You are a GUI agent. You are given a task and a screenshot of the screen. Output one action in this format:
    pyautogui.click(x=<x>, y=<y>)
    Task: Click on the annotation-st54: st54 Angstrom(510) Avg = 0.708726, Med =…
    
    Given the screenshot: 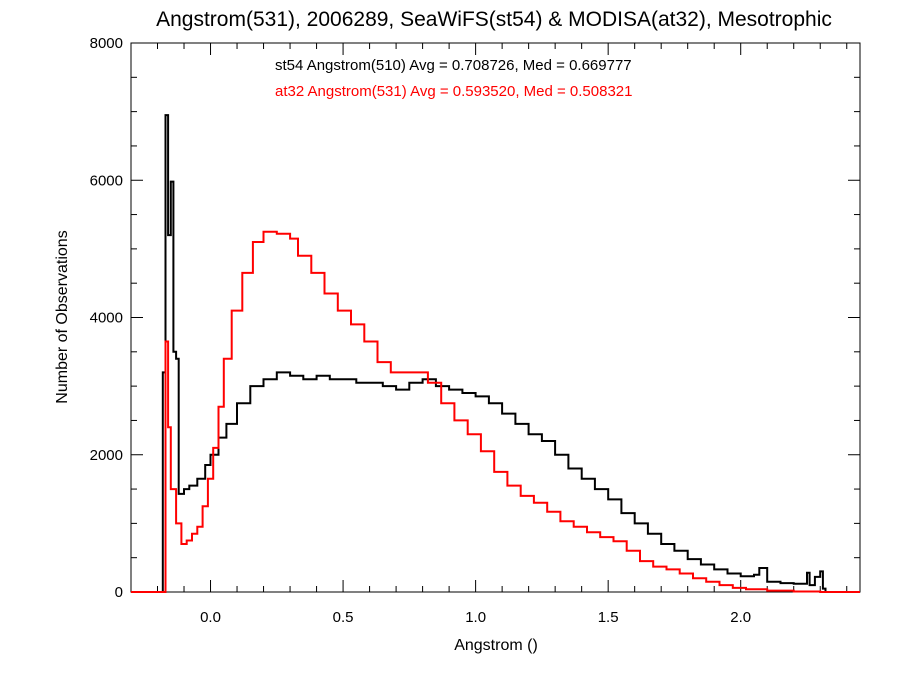 What is the action you would take?
    pyautogui.click(x=453, y=65)
    